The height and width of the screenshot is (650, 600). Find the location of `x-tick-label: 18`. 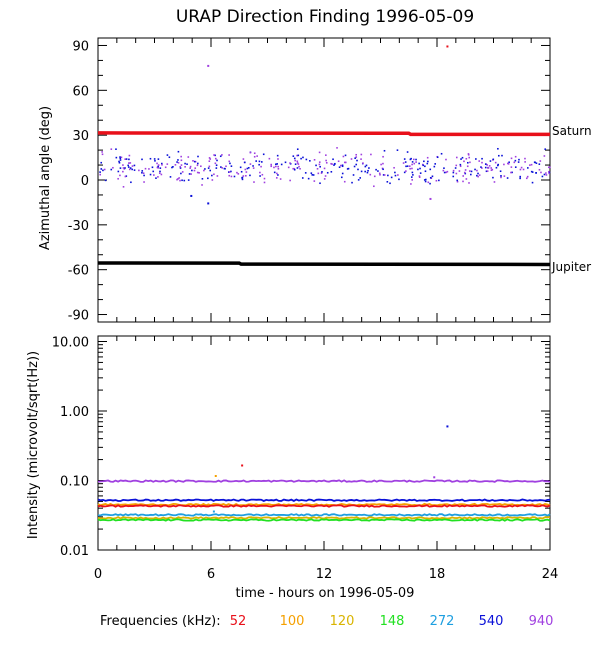

x-tick-label: 18 is located at coordinates (437, 574).